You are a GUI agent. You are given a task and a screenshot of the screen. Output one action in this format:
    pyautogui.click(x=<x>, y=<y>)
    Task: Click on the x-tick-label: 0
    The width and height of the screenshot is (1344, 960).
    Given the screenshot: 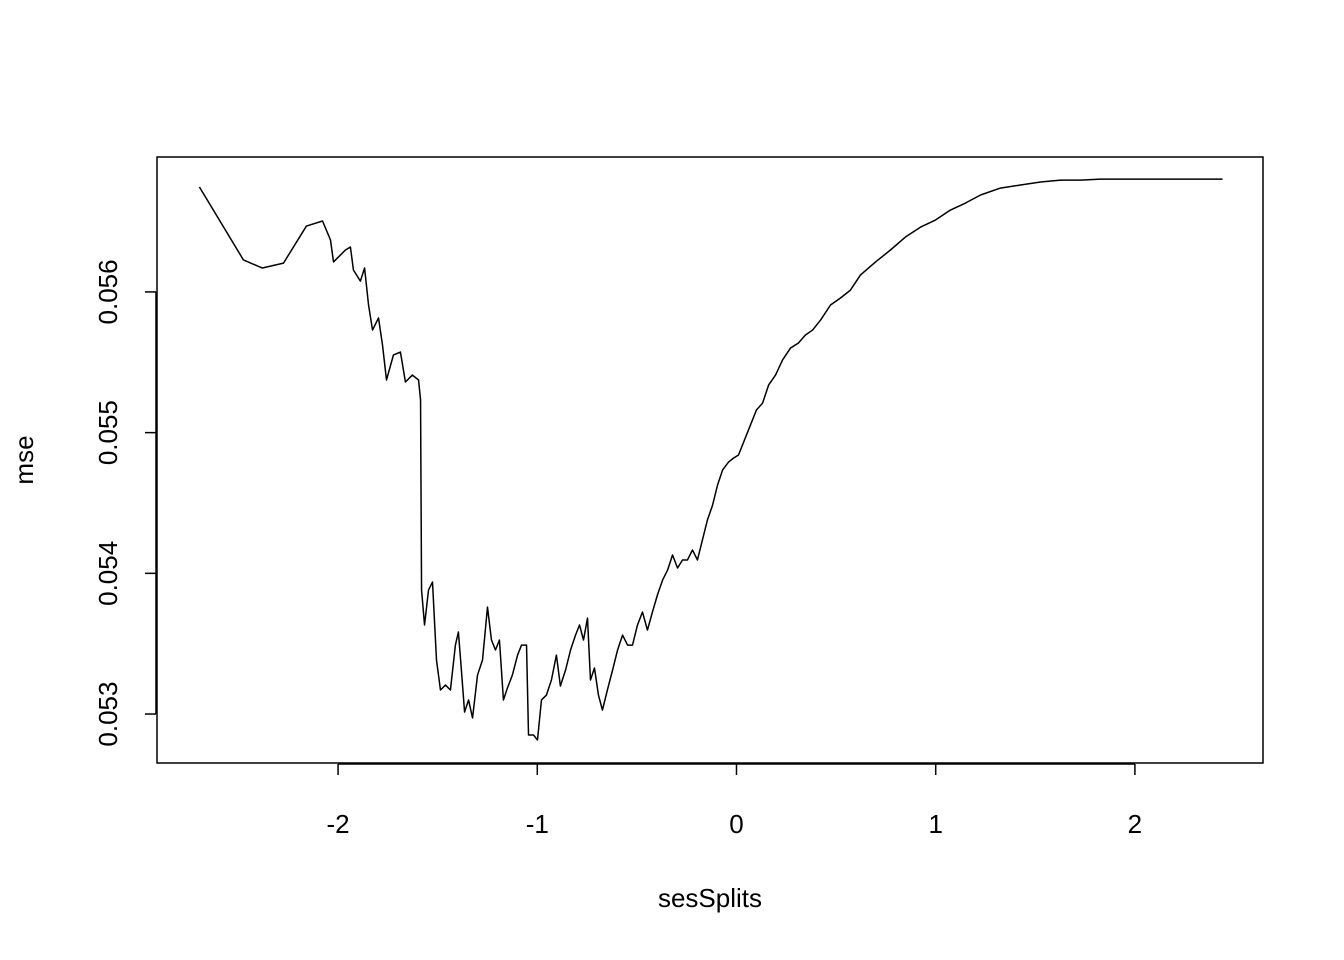 What is the action you would take?
    pyautogui.click(x=736, y=824)
    